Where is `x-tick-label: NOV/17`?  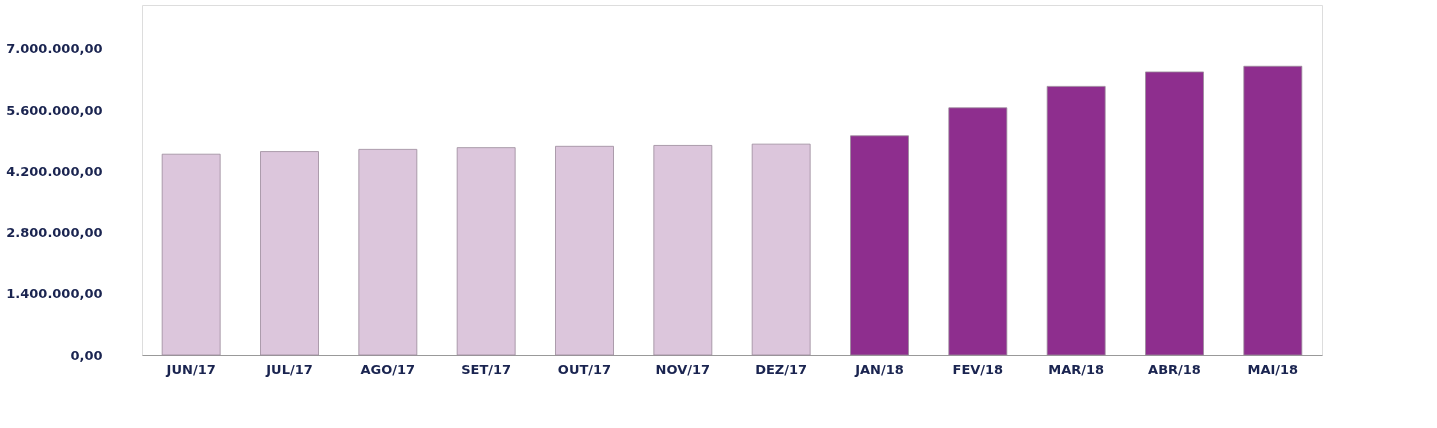 x-tick-label: NOV/17 is located at coordinates (683, 369).